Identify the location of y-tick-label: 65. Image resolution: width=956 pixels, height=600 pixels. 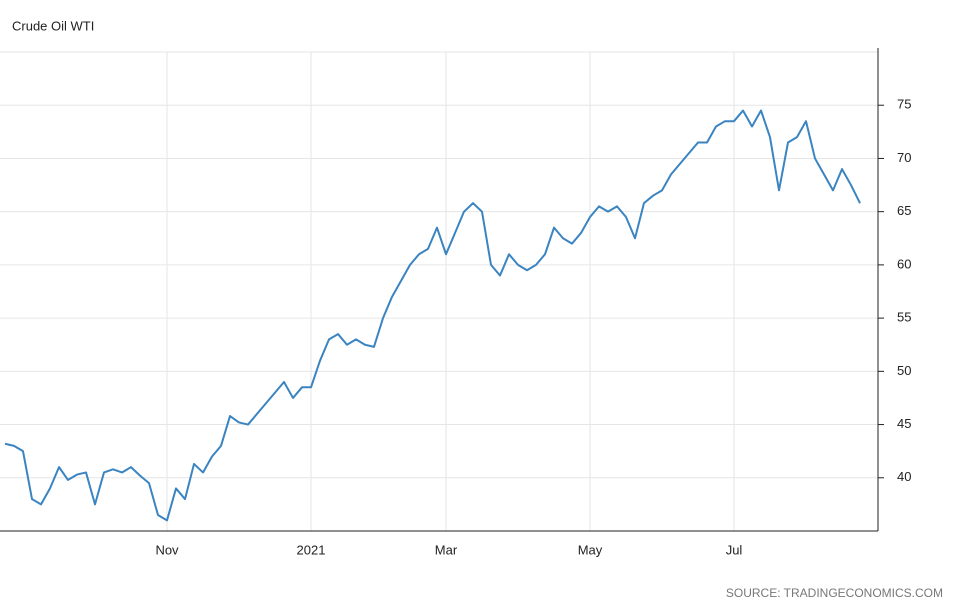
(904, 210).